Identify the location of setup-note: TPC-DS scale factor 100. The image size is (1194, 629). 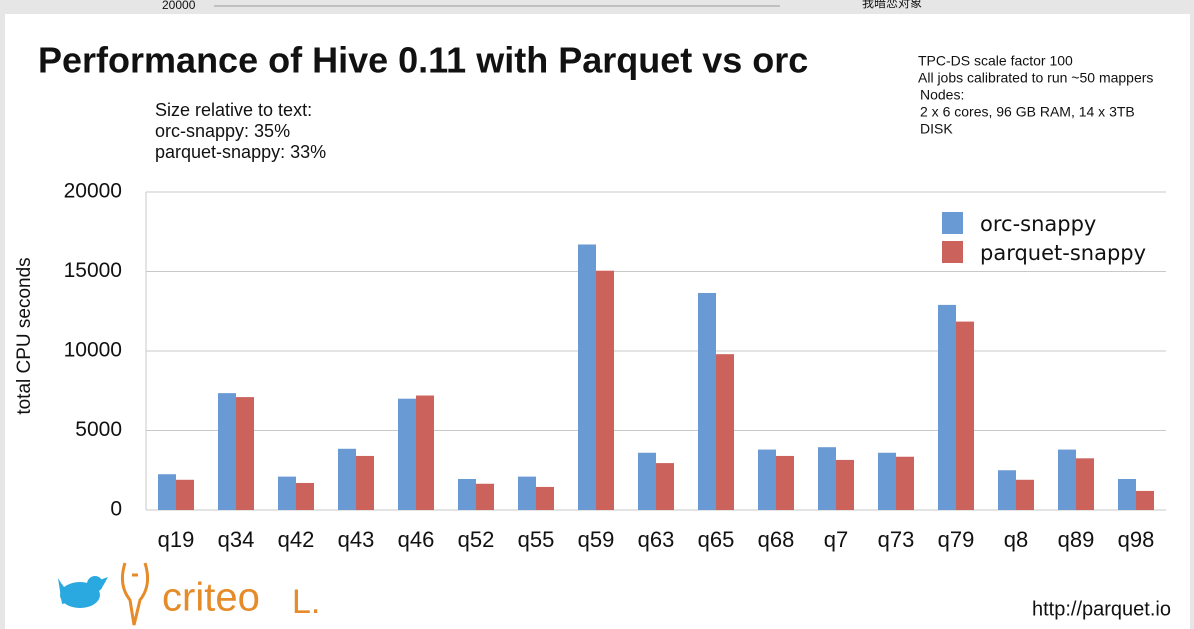
(995, 61).